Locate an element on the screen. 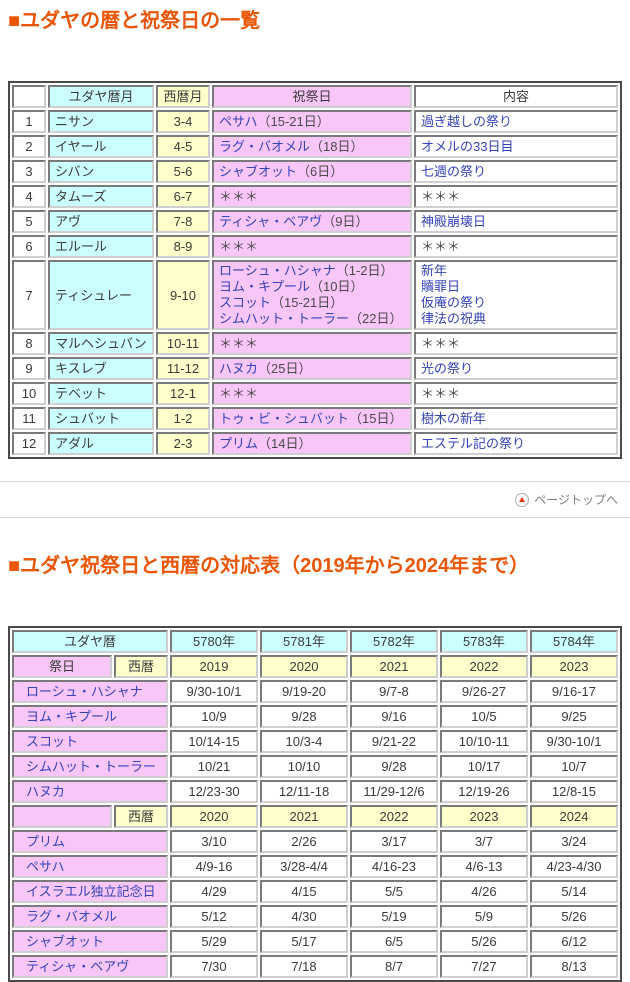  date-cell: 4/30 is located at coordinates (304, 916).